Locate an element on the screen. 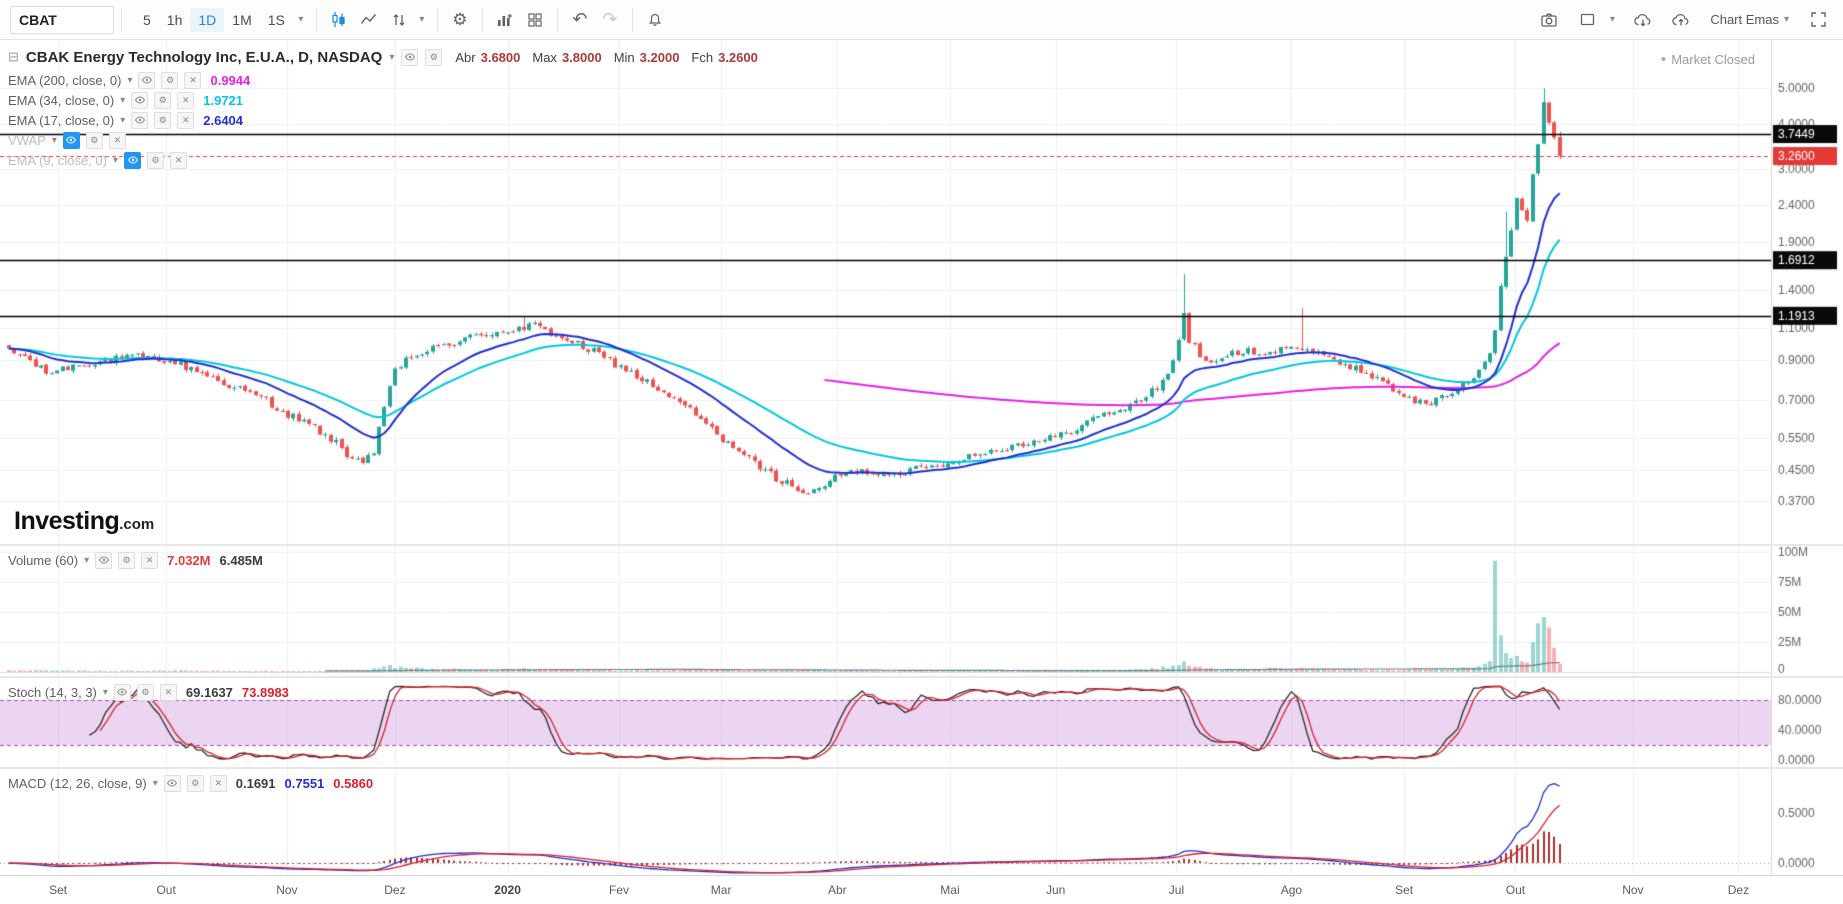 This screenshot has height=904, width=1843. toolbar-right-group: ▾ Chart Emas ▾ is located at coordinates (1683, 20).